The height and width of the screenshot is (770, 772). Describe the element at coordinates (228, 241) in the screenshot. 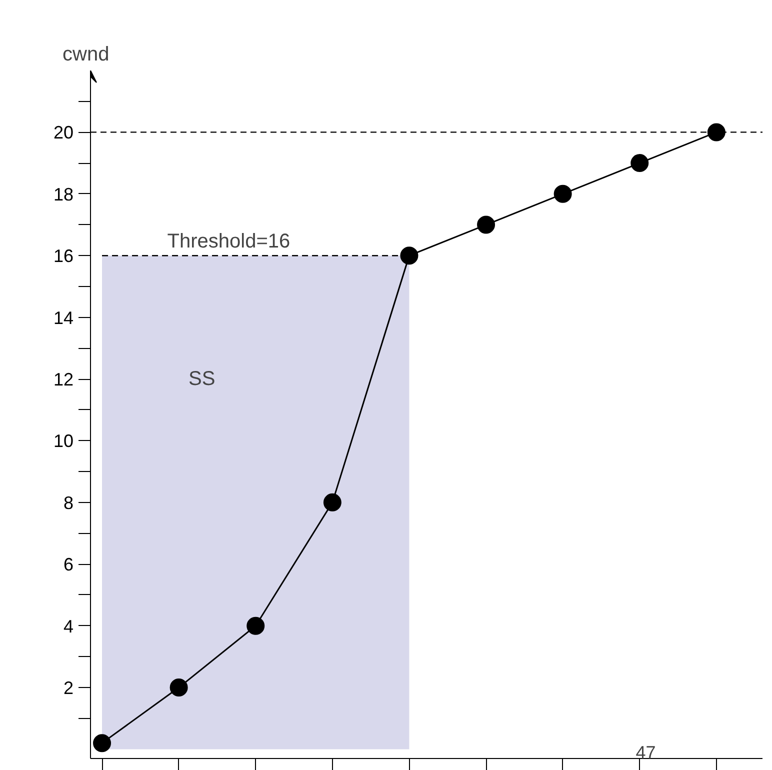

I see `annotation: Threshold=16` at that location.